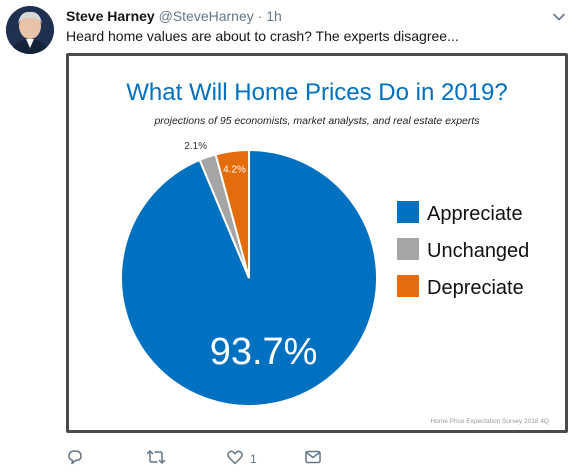 The image size is (578, 474). I want to click on chevron-down-icon, so click(559, 17).